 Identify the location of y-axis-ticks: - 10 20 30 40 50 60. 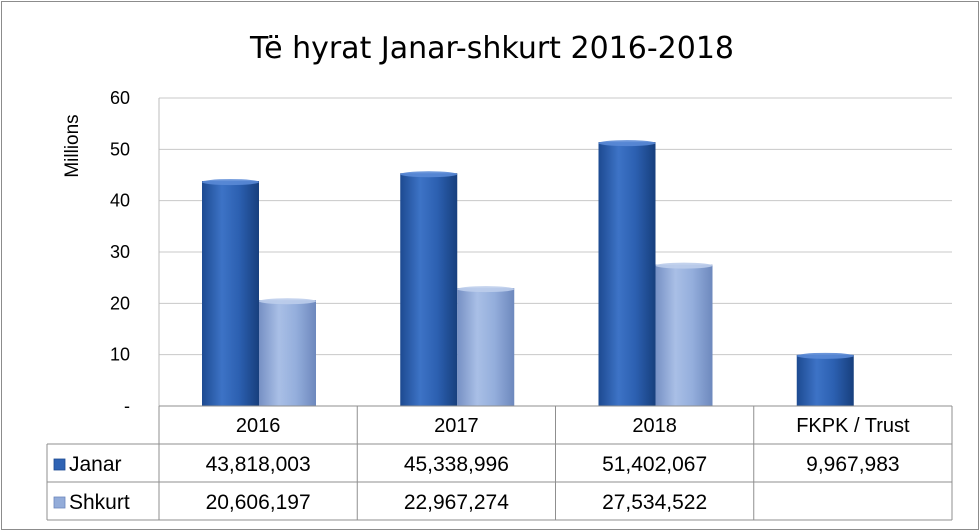
(120, 252).